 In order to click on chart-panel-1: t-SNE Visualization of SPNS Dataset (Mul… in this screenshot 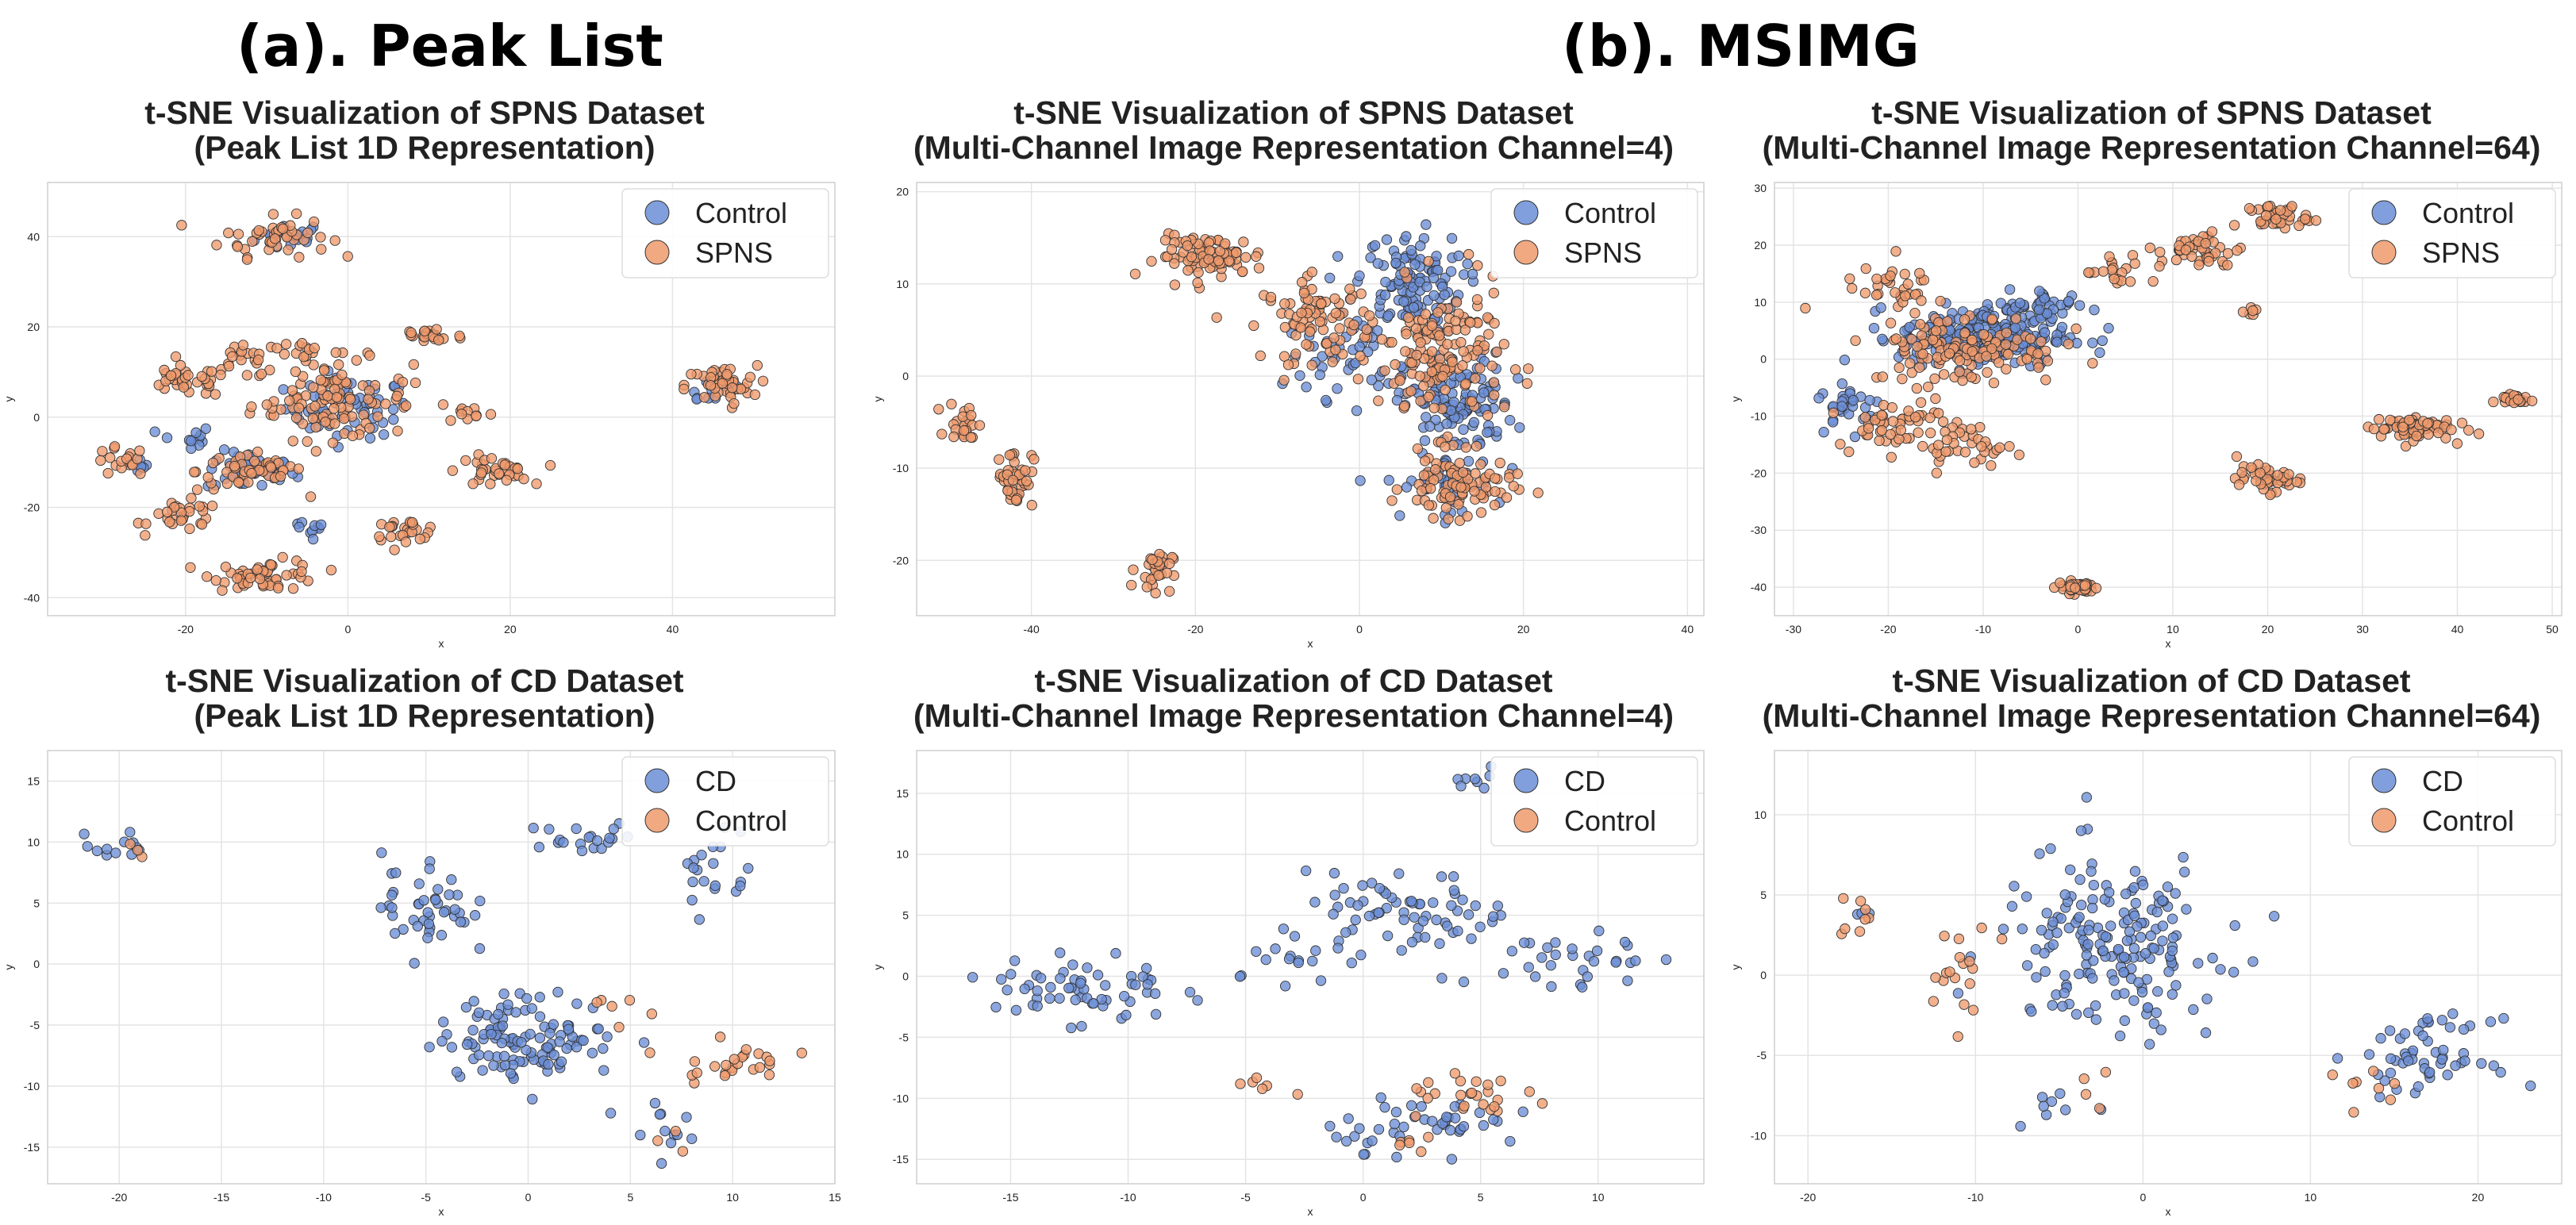, I will do `click(1293, 369)`.